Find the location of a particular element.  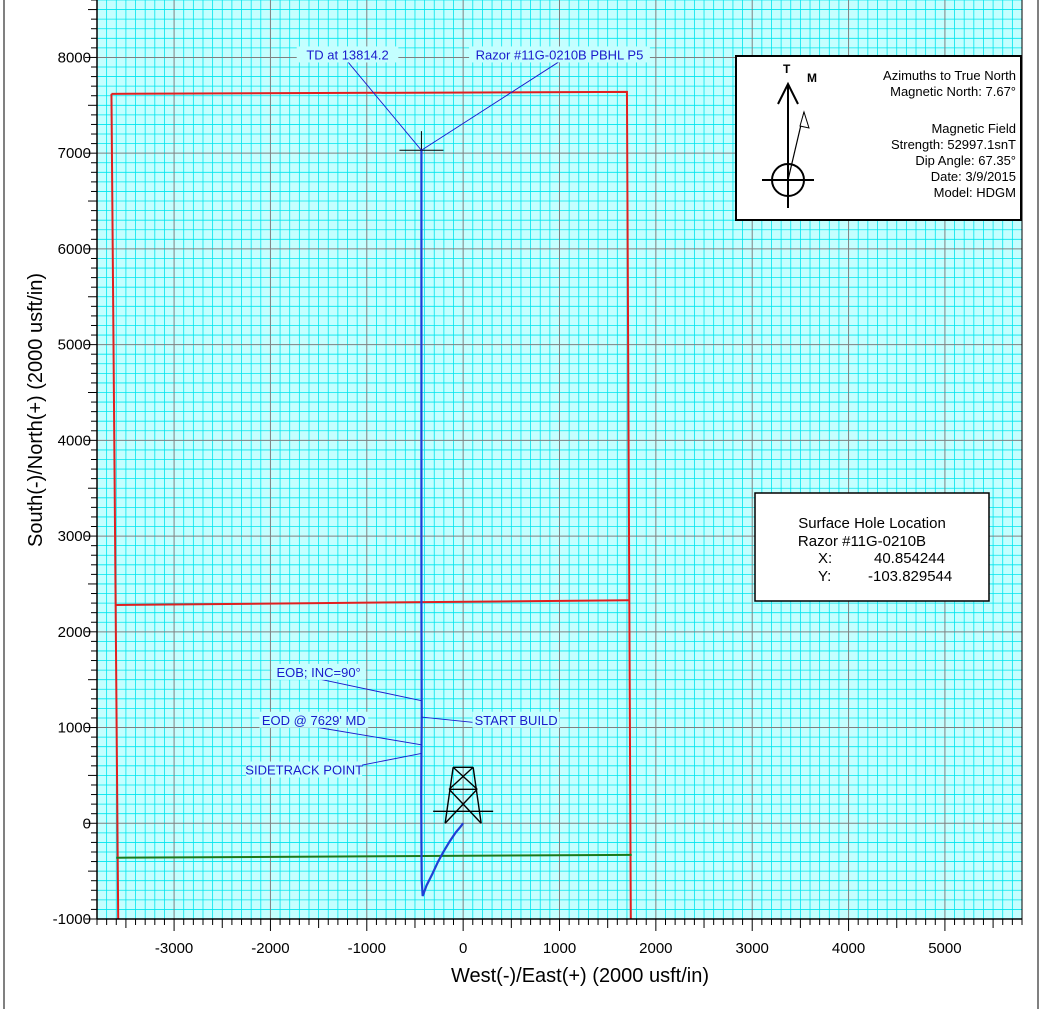

y-axis-ticks: -1000 0 1000 2000 3000 4000 5000 6000 7000 8000 is located at coordinates (75, 464).